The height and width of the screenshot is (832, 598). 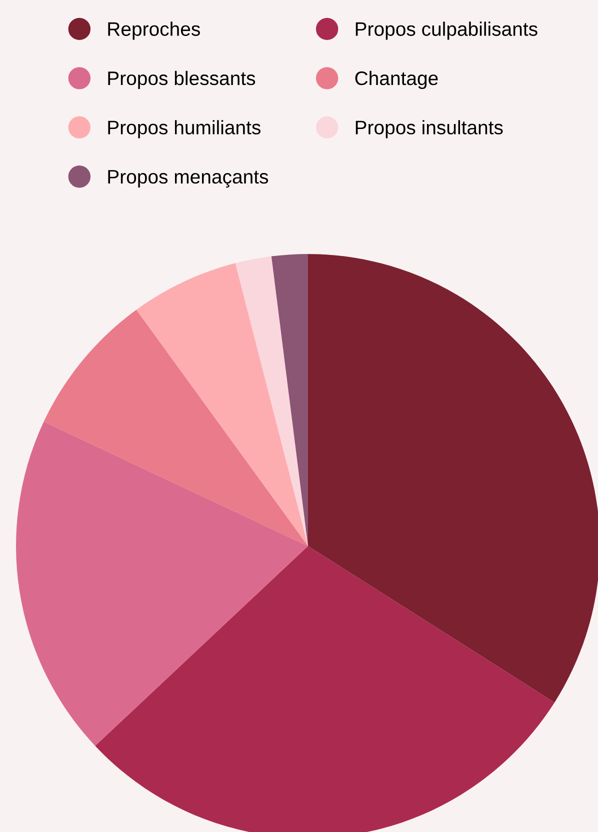 I want to click on legend-label: Propos insultants, so click(x=429, y=129).